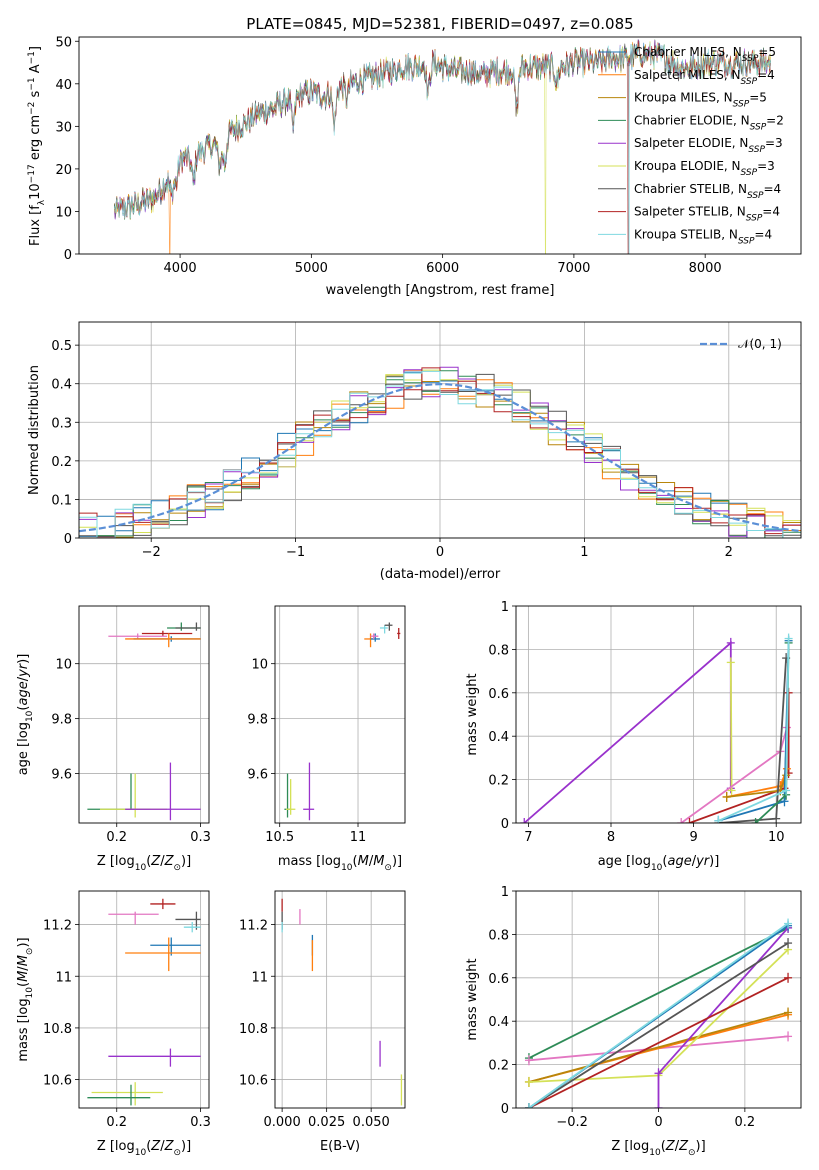 This screenshot has height=1170, width=819. I want to click on x-tick-label: 4000, so click(180, 268).